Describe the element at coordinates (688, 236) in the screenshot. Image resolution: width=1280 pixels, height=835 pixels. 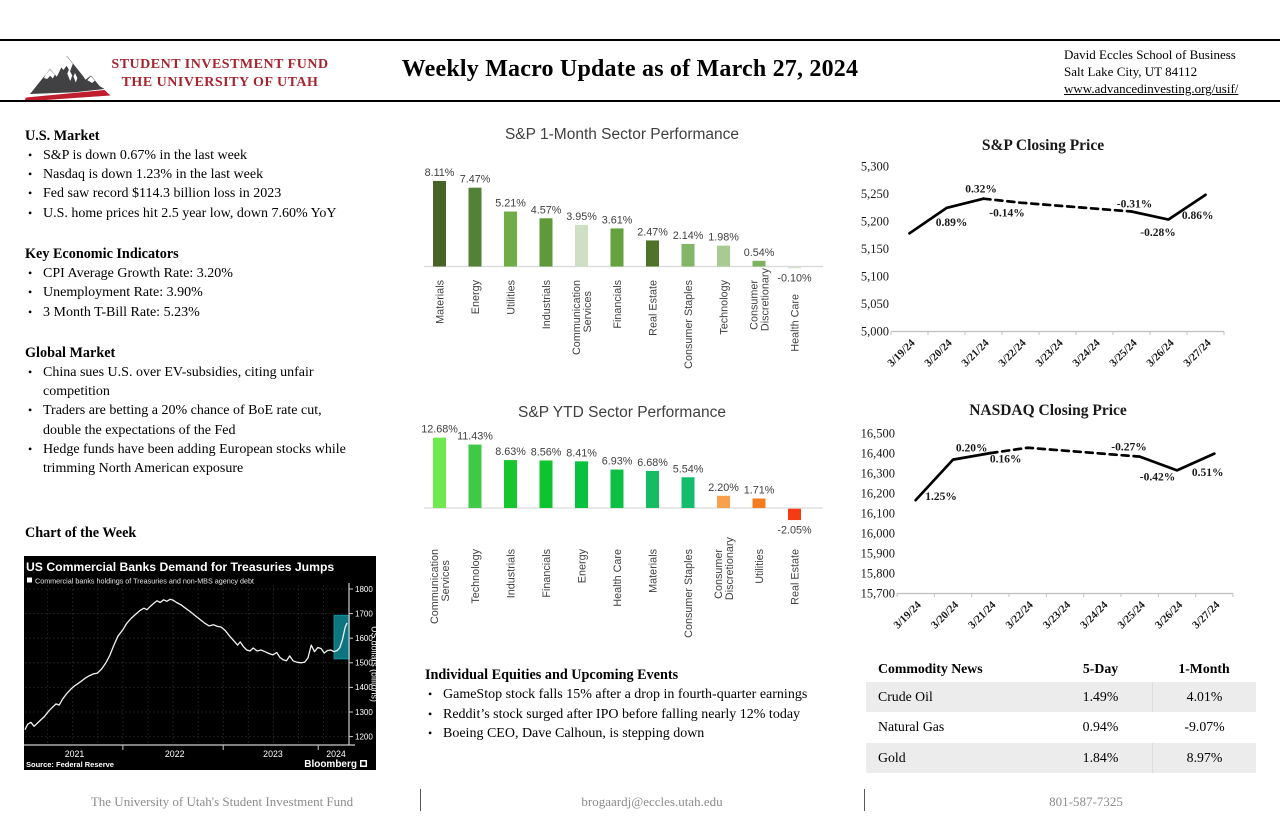
I see `bar-value-label: 2.14%` at that location.